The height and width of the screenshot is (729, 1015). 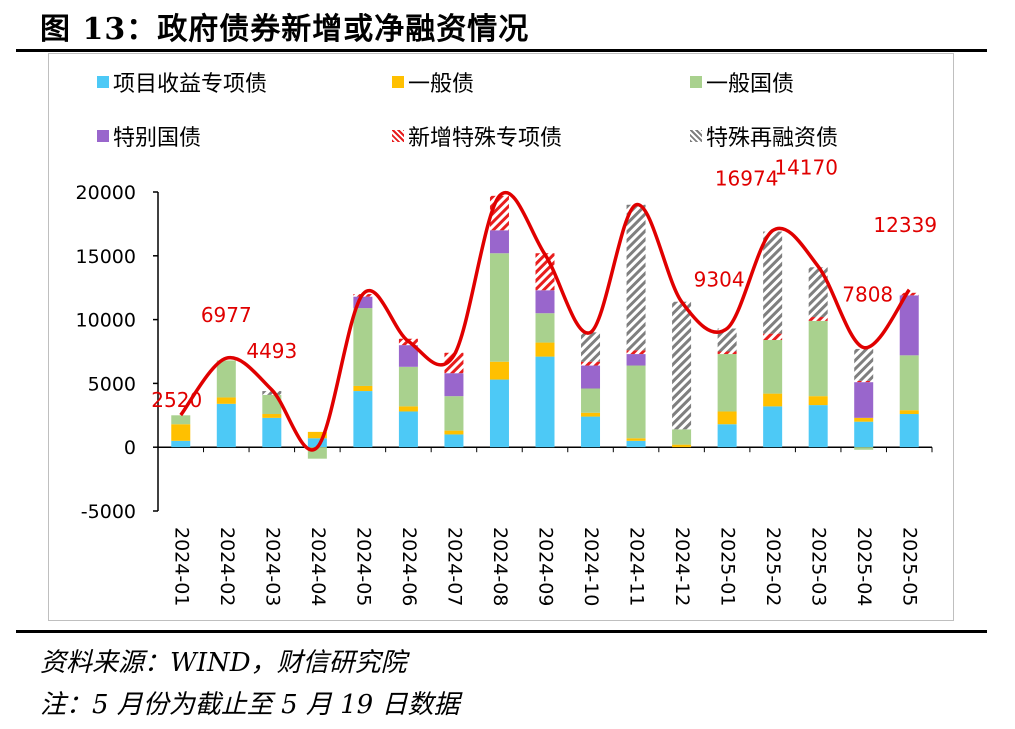 I want to click on x-tick-label: 2024-01, so click(x=181, y=566).